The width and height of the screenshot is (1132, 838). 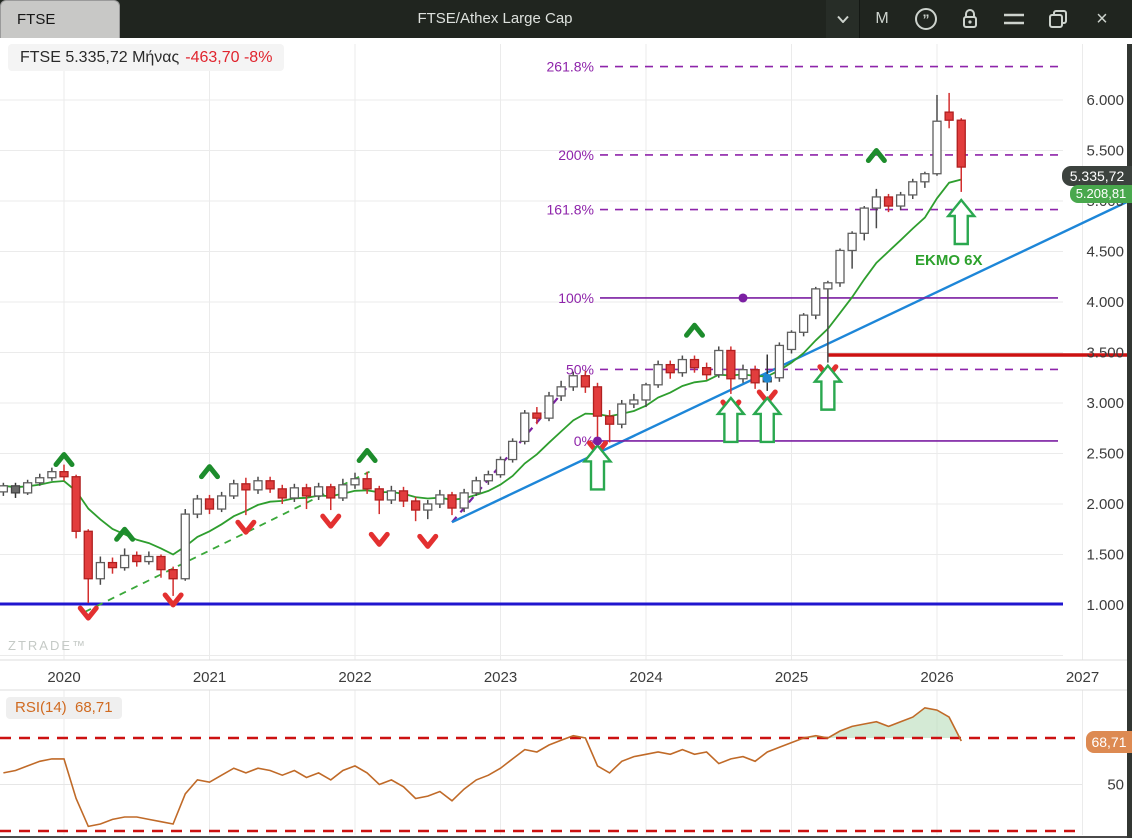 What do you see at coordinates (936, 677) in the screenshot?
I see `year-tick-label: 2026` at bounding box center [936, 677].